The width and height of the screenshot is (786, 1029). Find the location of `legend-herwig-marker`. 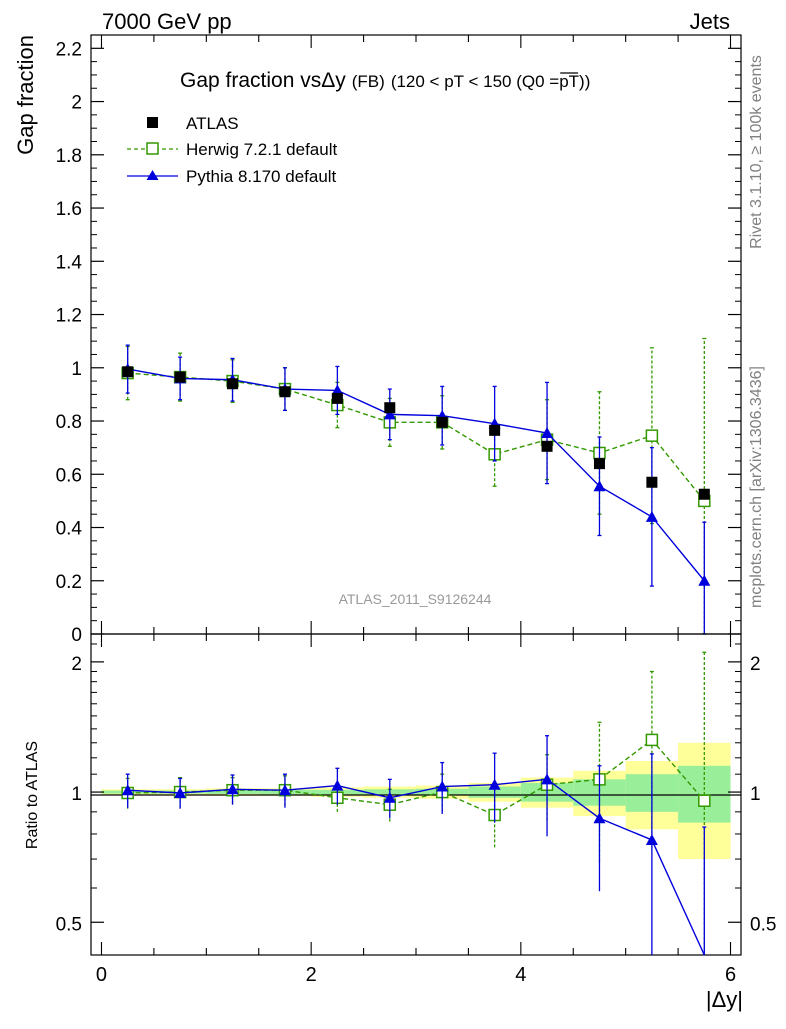

legend-herwig-marker is located at coordinates (152, 148).